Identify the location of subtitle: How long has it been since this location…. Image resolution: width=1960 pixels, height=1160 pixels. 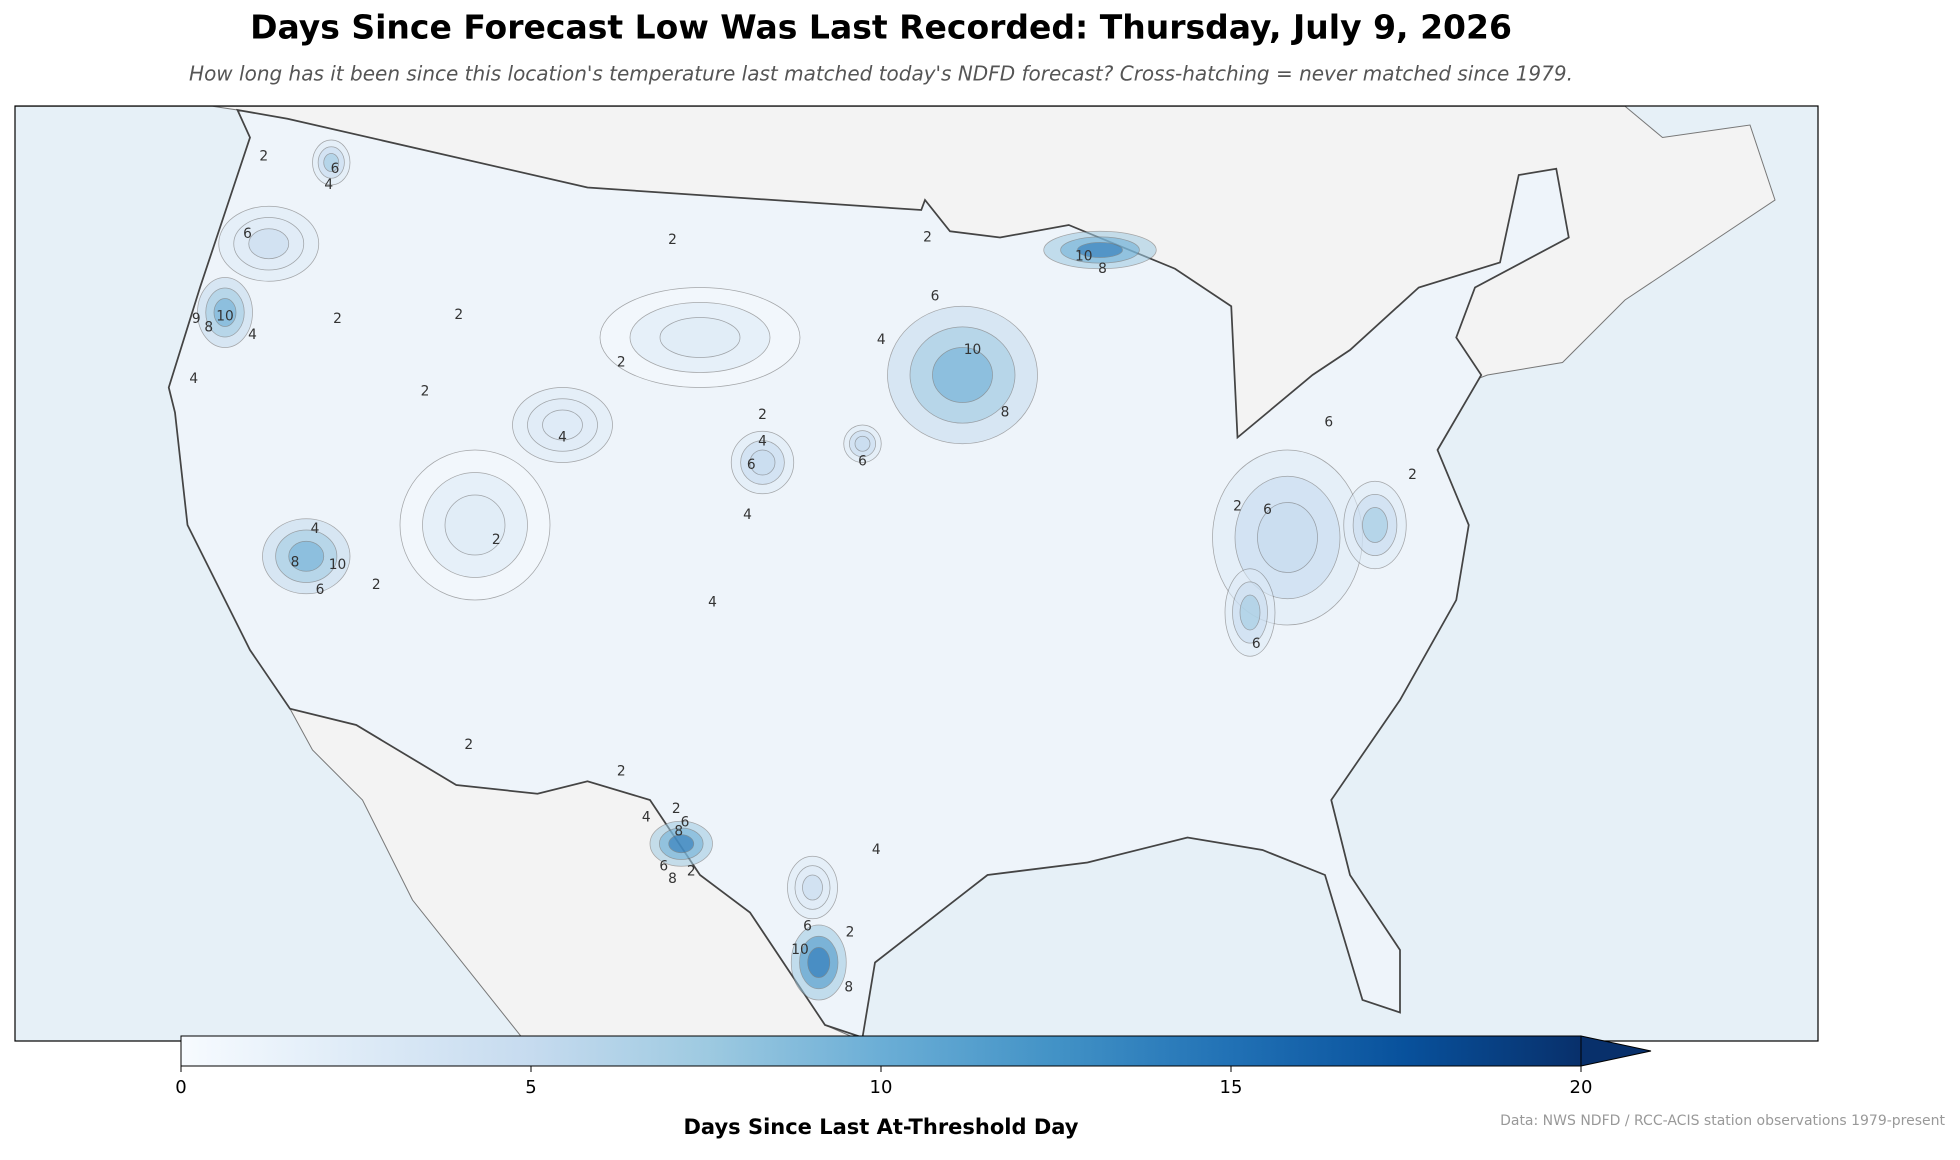
(881, 74).